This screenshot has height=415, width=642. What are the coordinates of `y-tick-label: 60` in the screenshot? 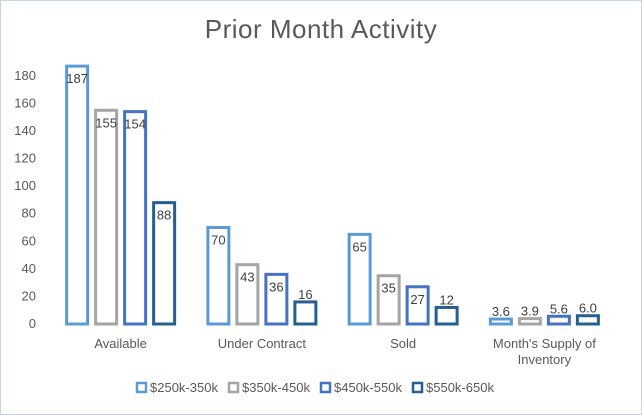 It's located at (29, 240).